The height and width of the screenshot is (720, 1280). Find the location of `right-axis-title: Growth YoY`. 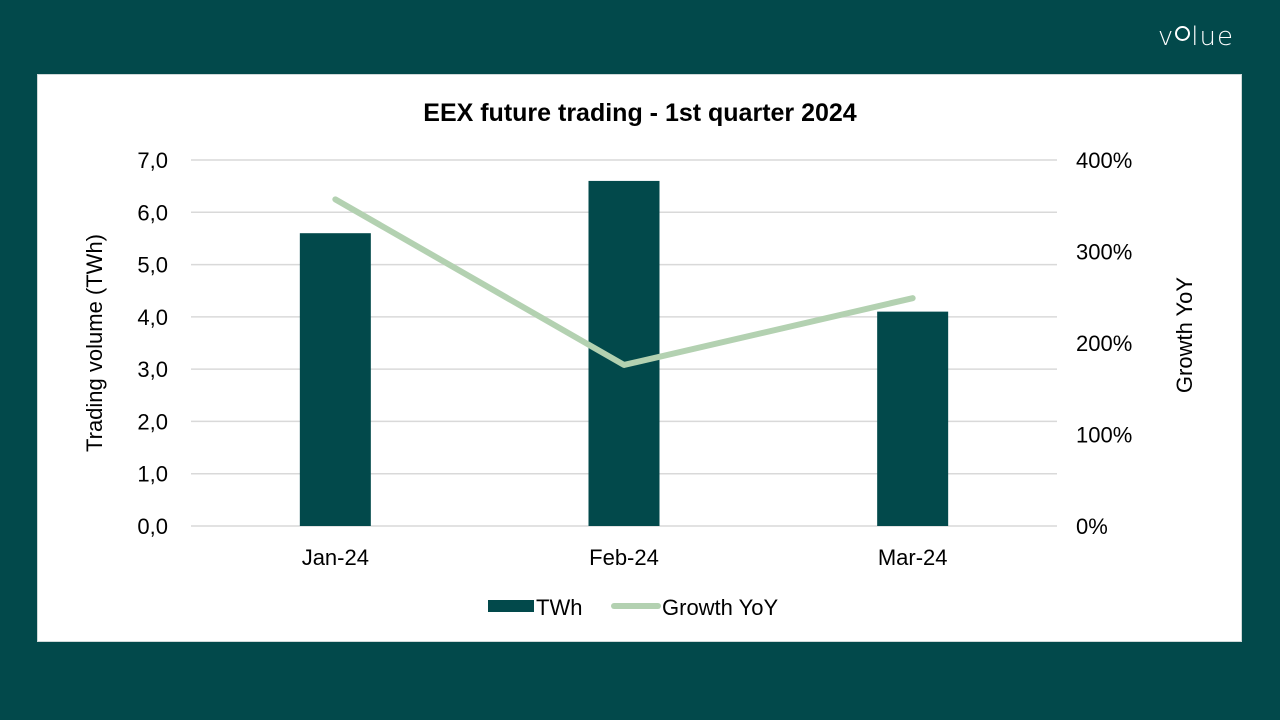

right-axis-title: Growth YoY is located at coordinates (1184, 335).